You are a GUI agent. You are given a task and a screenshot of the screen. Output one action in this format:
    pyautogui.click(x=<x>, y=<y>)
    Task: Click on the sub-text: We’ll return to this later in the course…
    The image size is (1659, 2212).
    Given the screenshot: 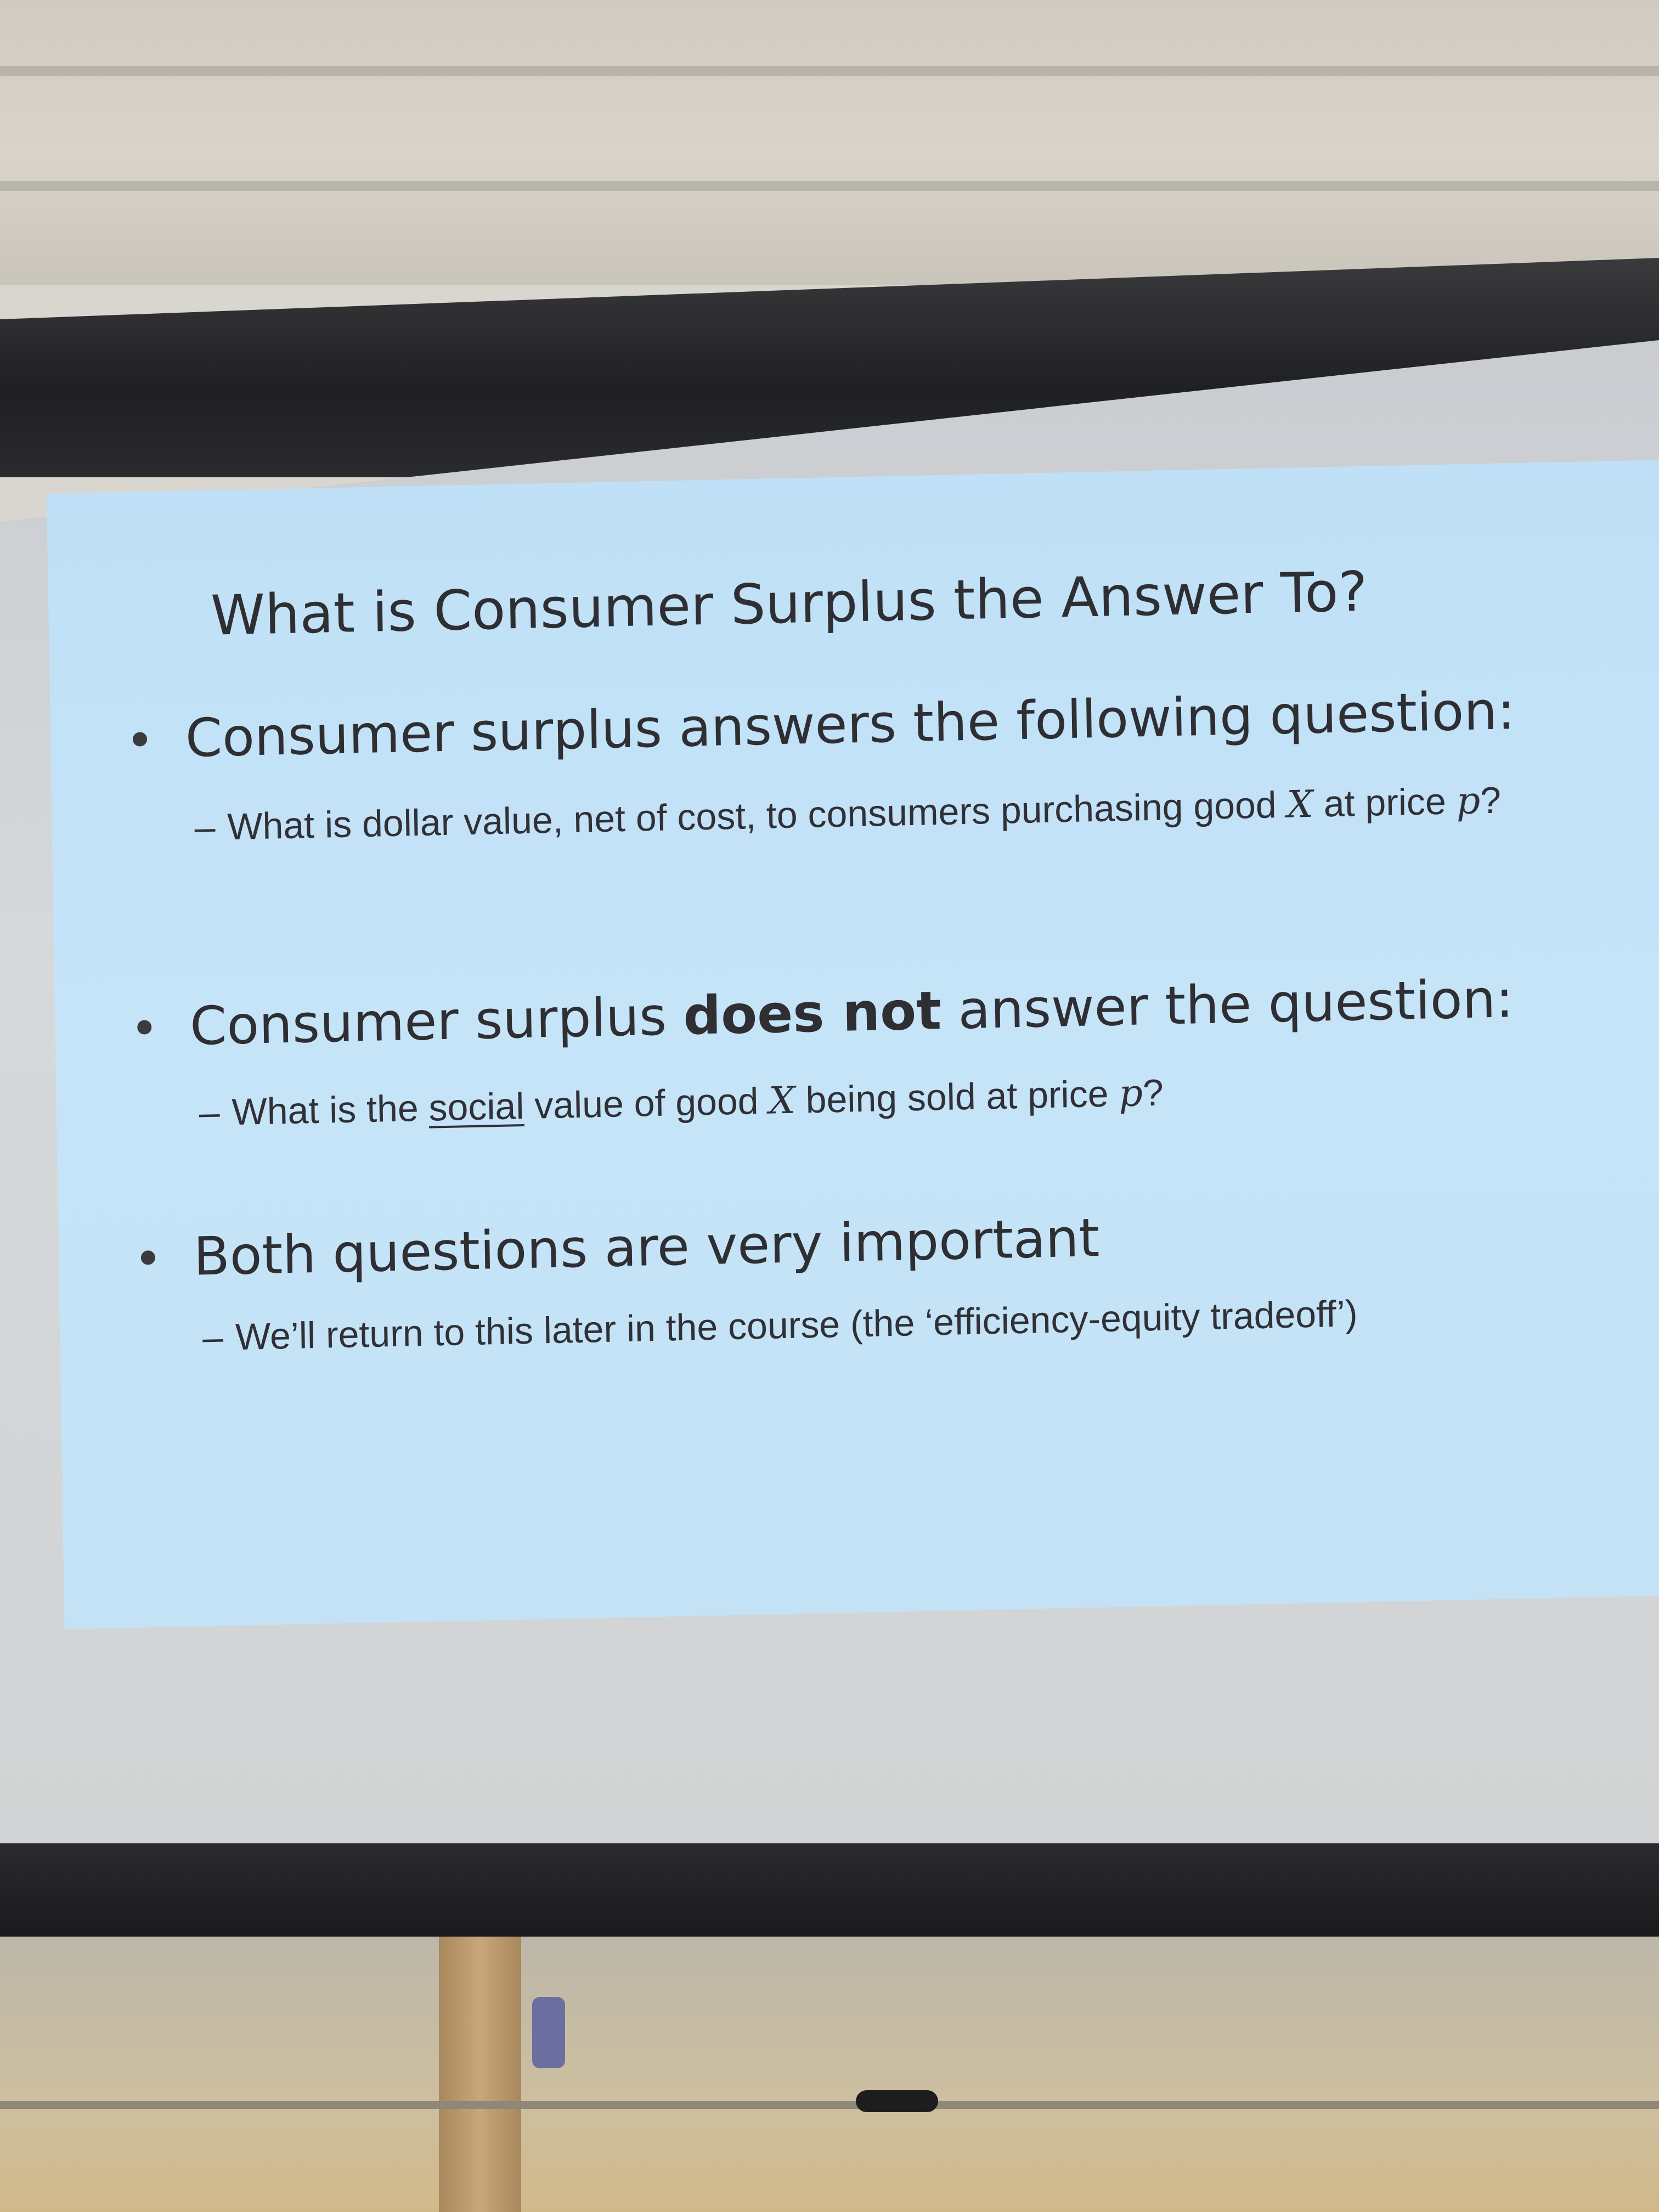 What is the action you would take?
    pyautogui.click(x=797, y=1325)
    